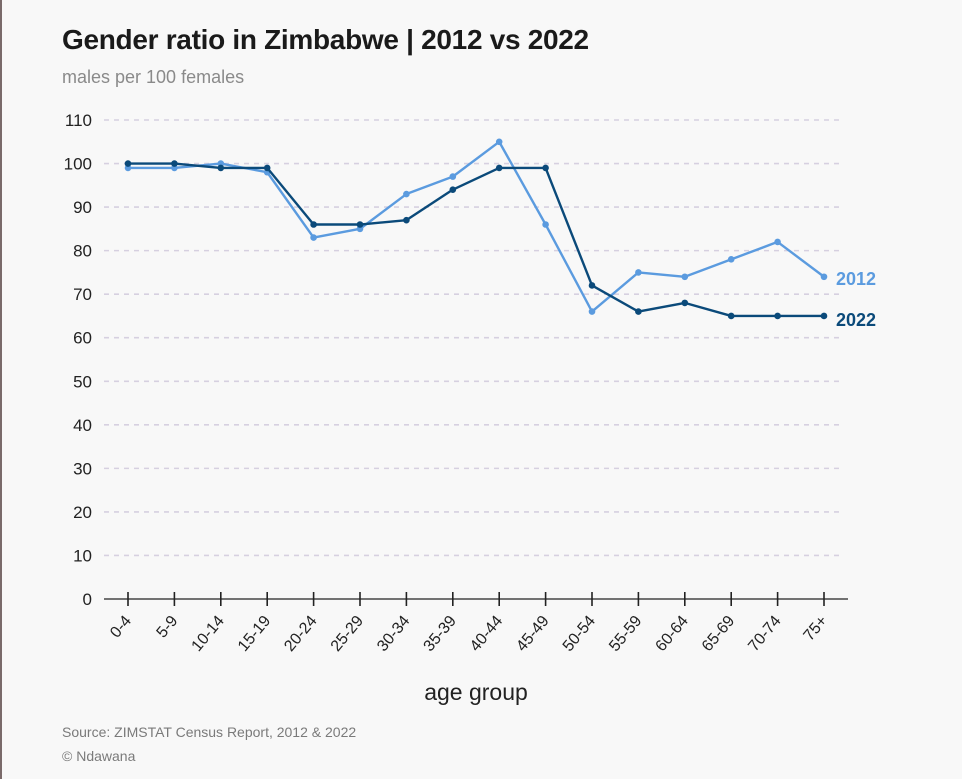  I want to click on y-tick-label: 90, so click(82, 207).